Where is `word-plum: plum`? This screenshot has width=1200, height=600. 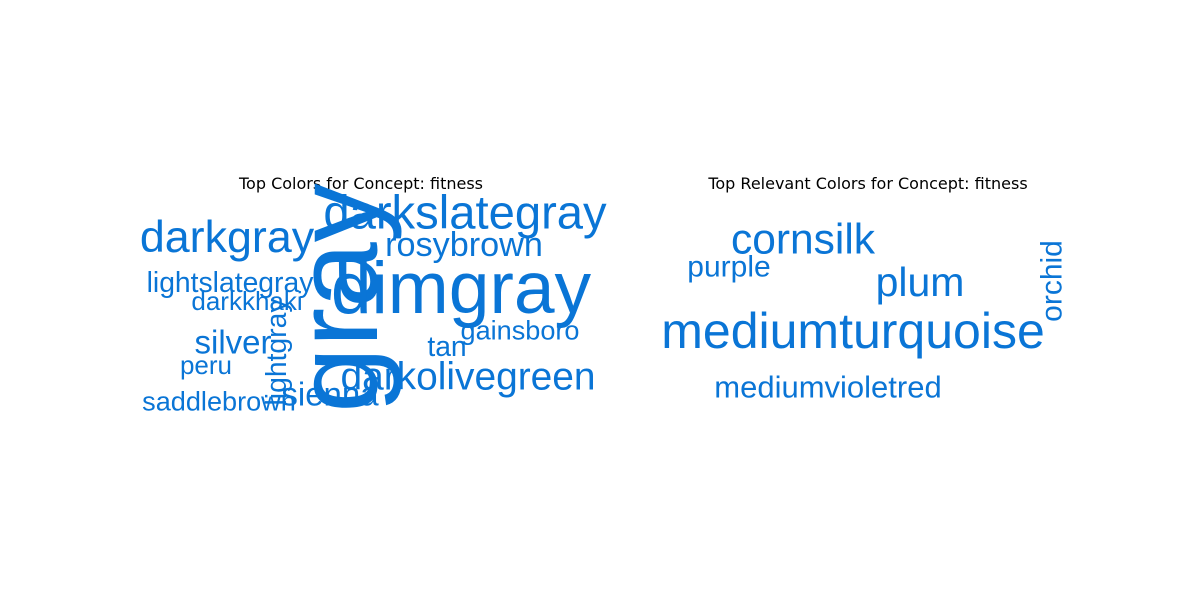 word-plum: plum is located at coordinates (920, 282).